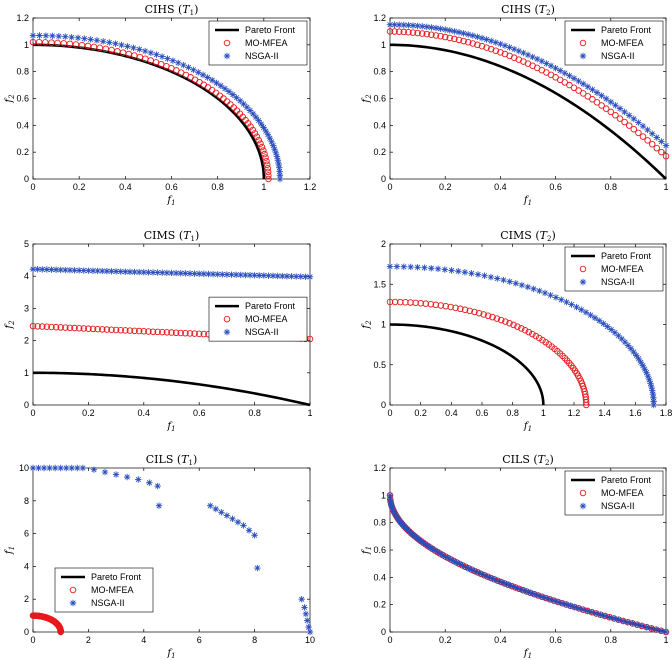 The width and height of the screenshot is (672, 660). What do you see at coordinates (666, 413) in the screenshot?
I see `x-tick-label: 1.8` at bounding box center [666, 413].